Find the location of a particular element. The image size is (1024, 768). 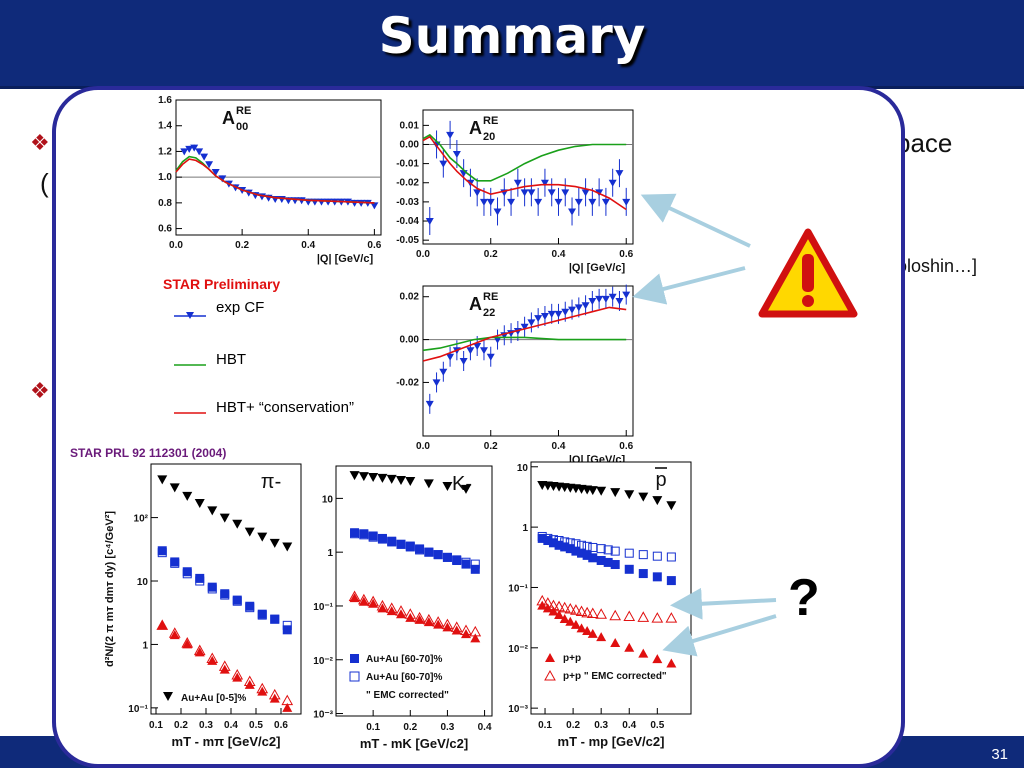

x-tick-label: 0.3 is located at coordinates (601, 725).